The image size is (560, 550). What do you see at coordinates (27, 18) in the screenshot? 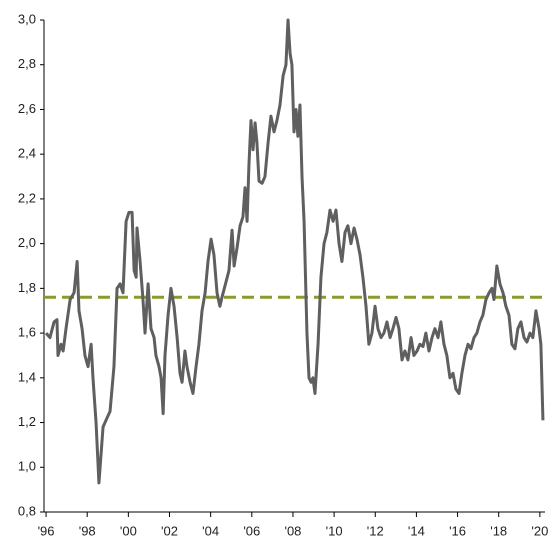
I see `y-tick-label: 3,0` at bounding box center [27, 18].